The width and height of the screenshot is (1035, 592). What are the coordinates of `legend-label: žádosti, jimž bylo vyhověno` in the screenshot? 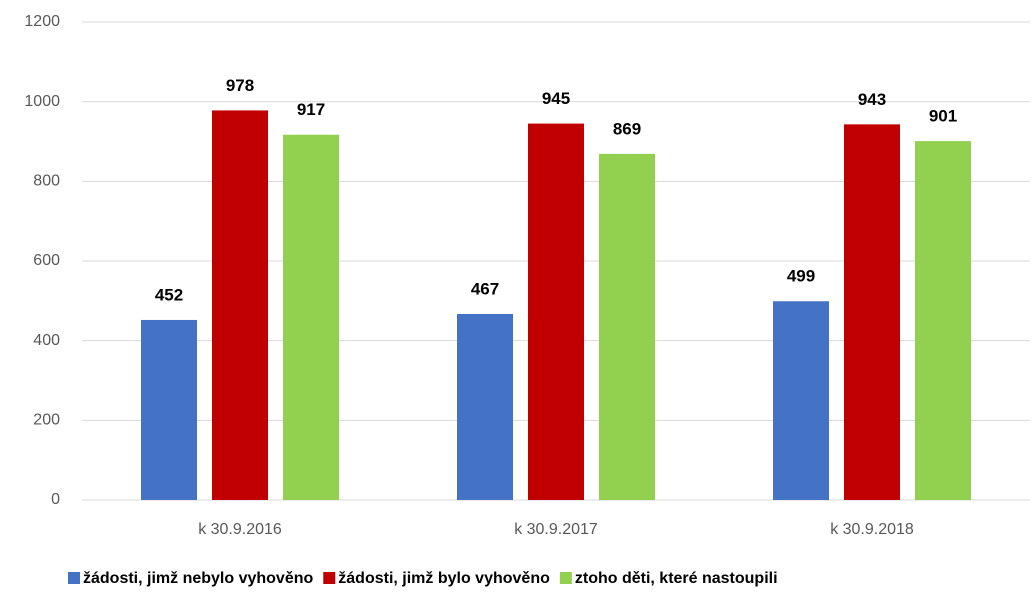 It's located at (444, 578).